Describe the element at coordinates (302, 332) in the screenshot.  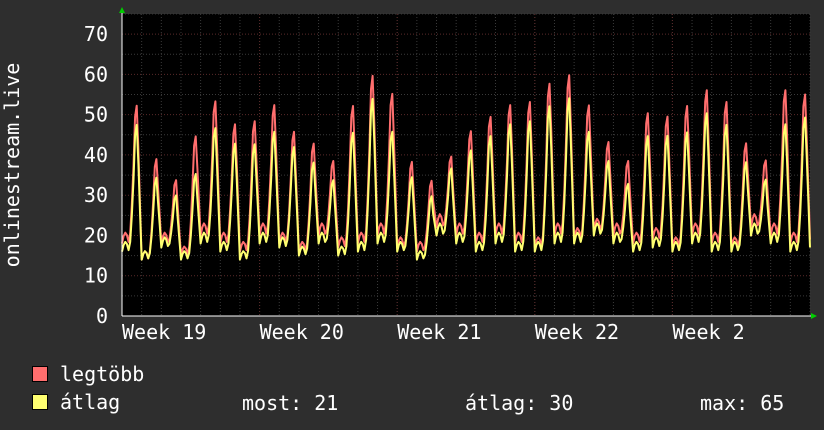
I see `x-tick-label: Week 20` at that location.